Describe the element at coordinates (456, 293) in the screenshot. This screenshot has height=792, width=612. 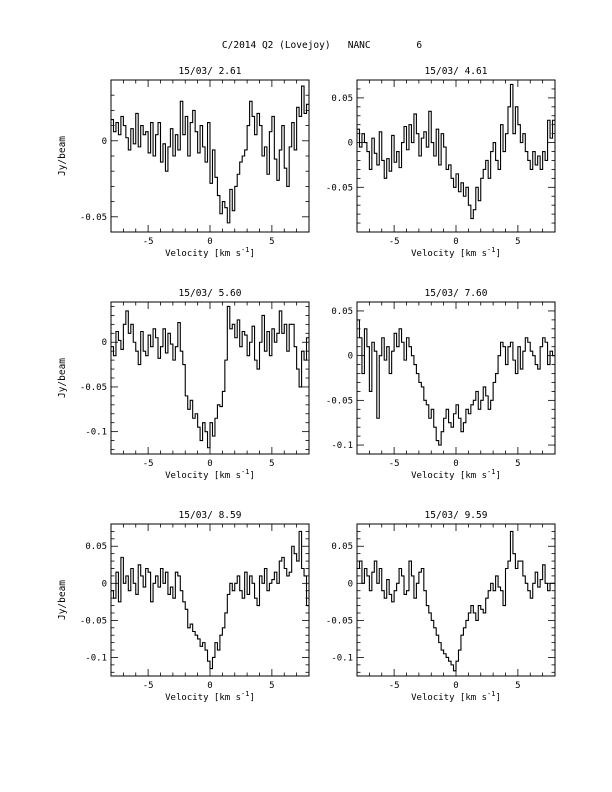
I see `panel-title: 15/03/ 7.60` at that location.